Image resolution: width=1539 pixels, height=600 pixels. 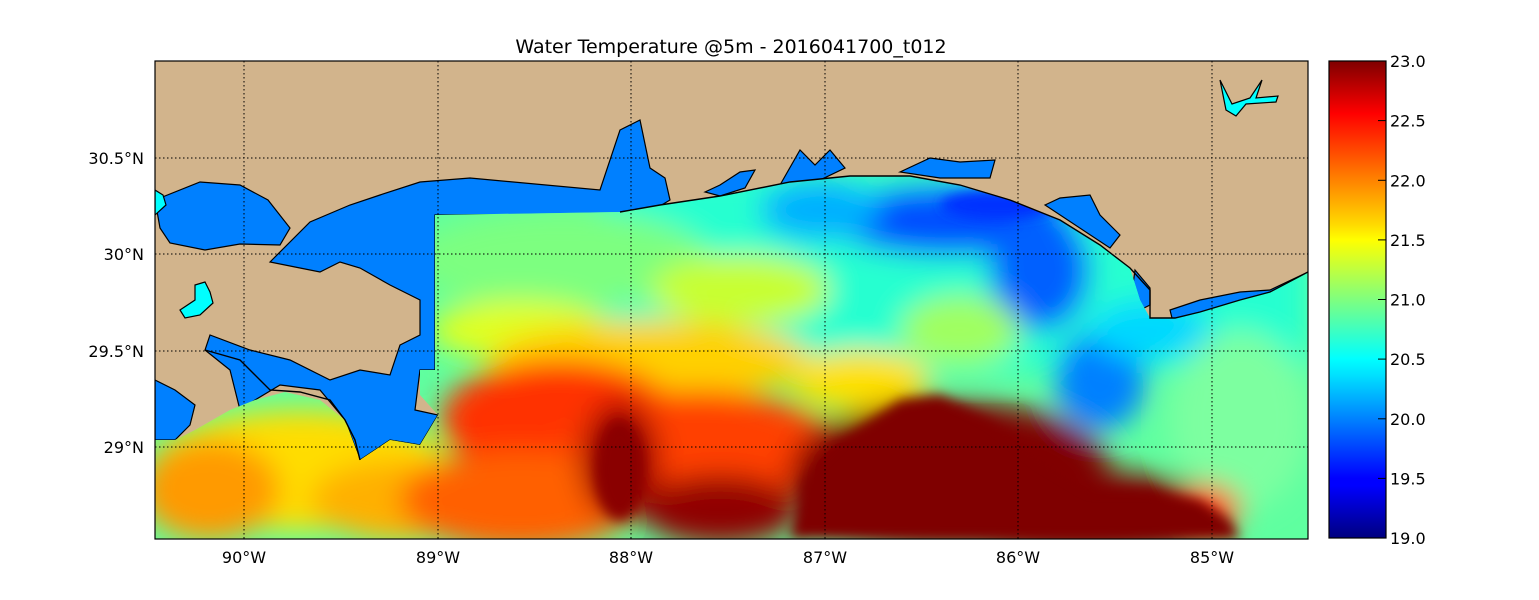 I want to click on colorbar-tick-label: 21.5, so click(x=1408, y=240).